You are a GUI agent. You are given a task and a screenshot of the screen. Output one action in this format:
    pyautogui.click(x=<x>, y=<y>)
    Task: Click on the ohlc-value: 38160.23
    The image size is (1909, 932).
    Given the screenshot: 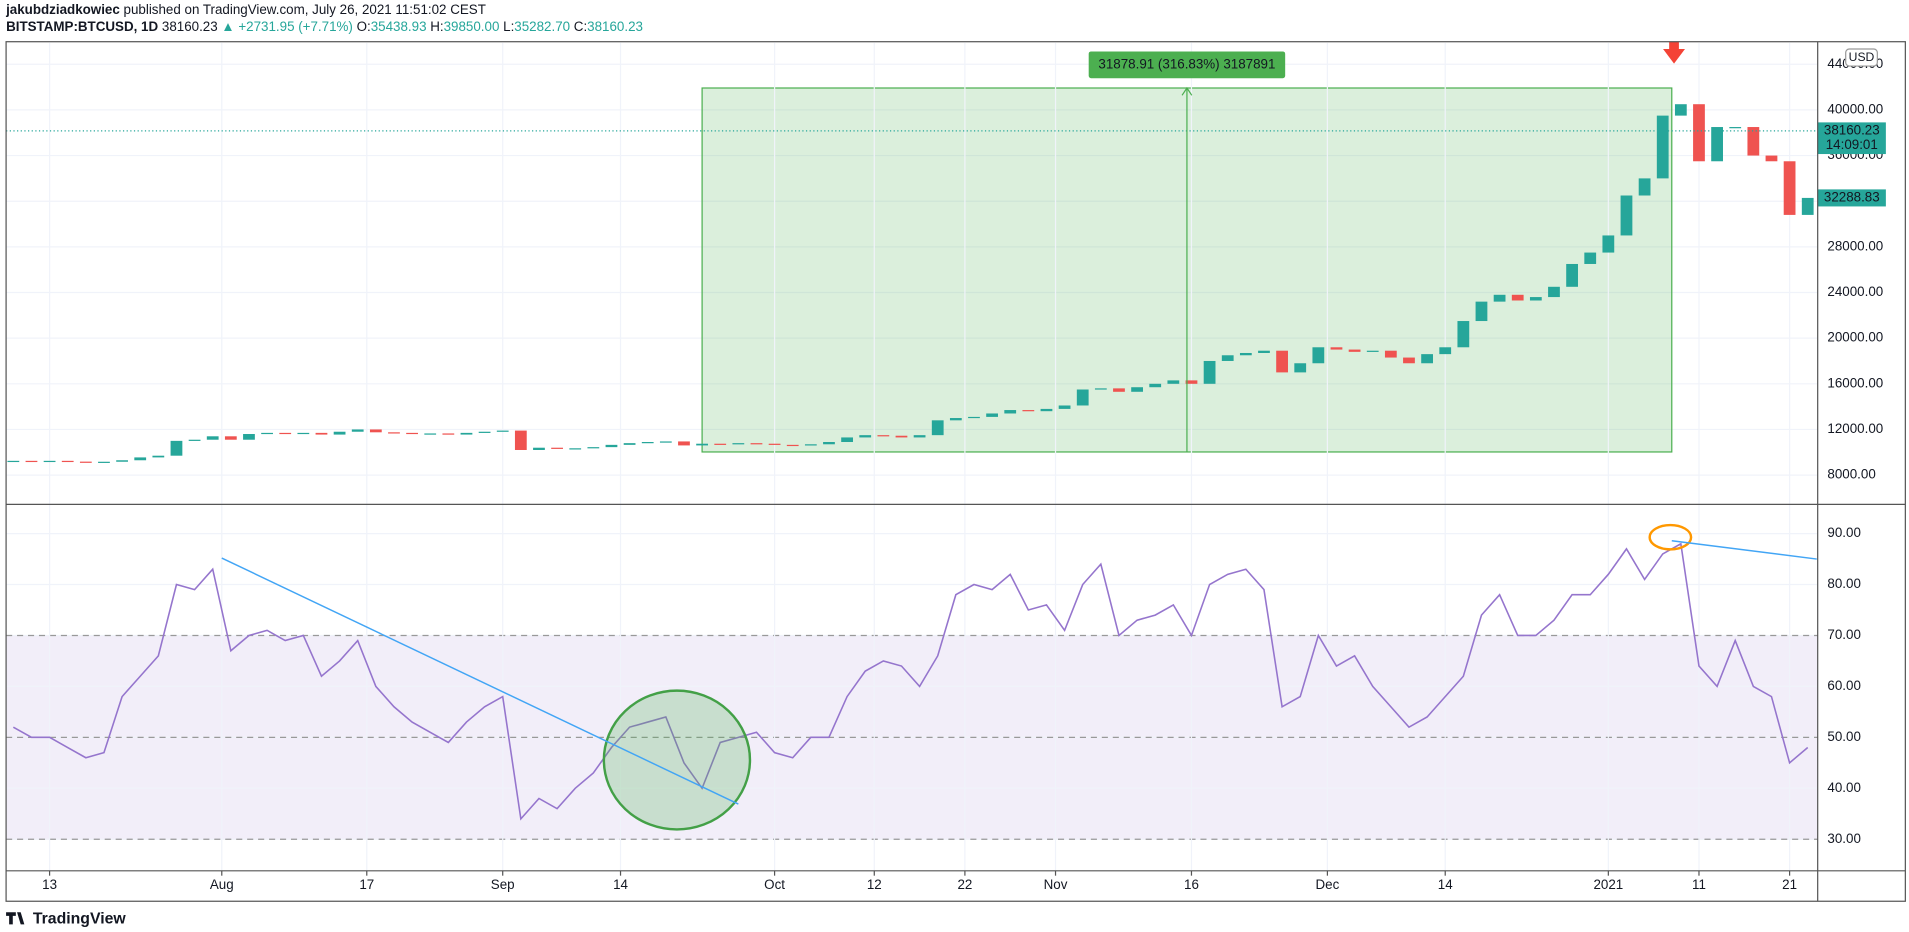 What is the action you would take?
    pyautogui.click(x=615, y=26)
    